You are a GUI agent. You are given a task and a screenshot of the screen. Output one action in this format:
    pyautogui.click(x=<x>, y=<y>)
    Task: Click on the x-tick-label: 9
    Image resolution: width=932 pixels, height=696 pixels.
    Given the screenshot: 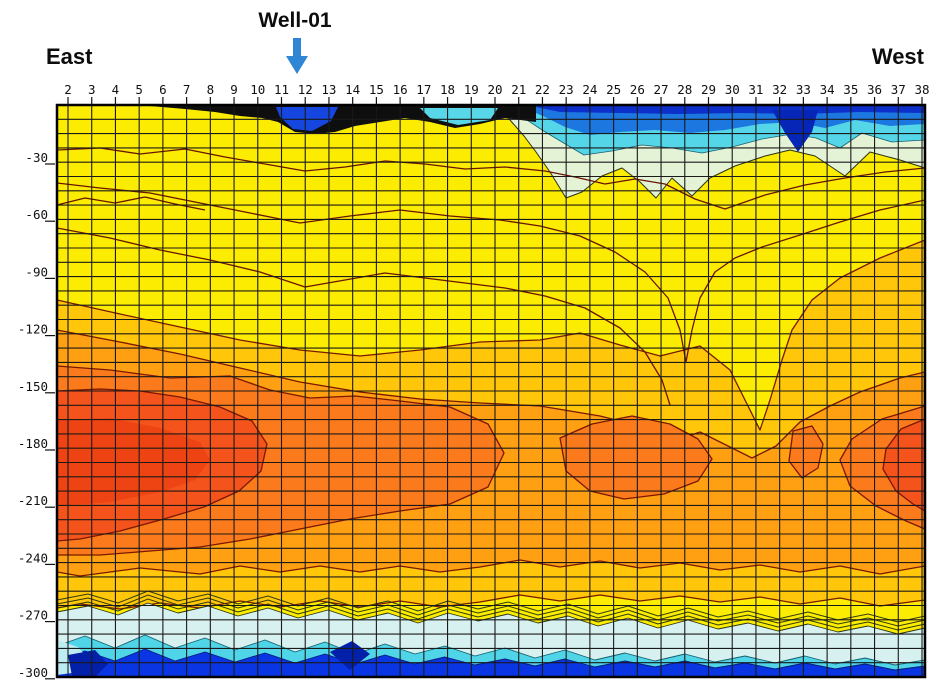 What is the action you would take?
    pyautogui.click(x=234, y=89)
    